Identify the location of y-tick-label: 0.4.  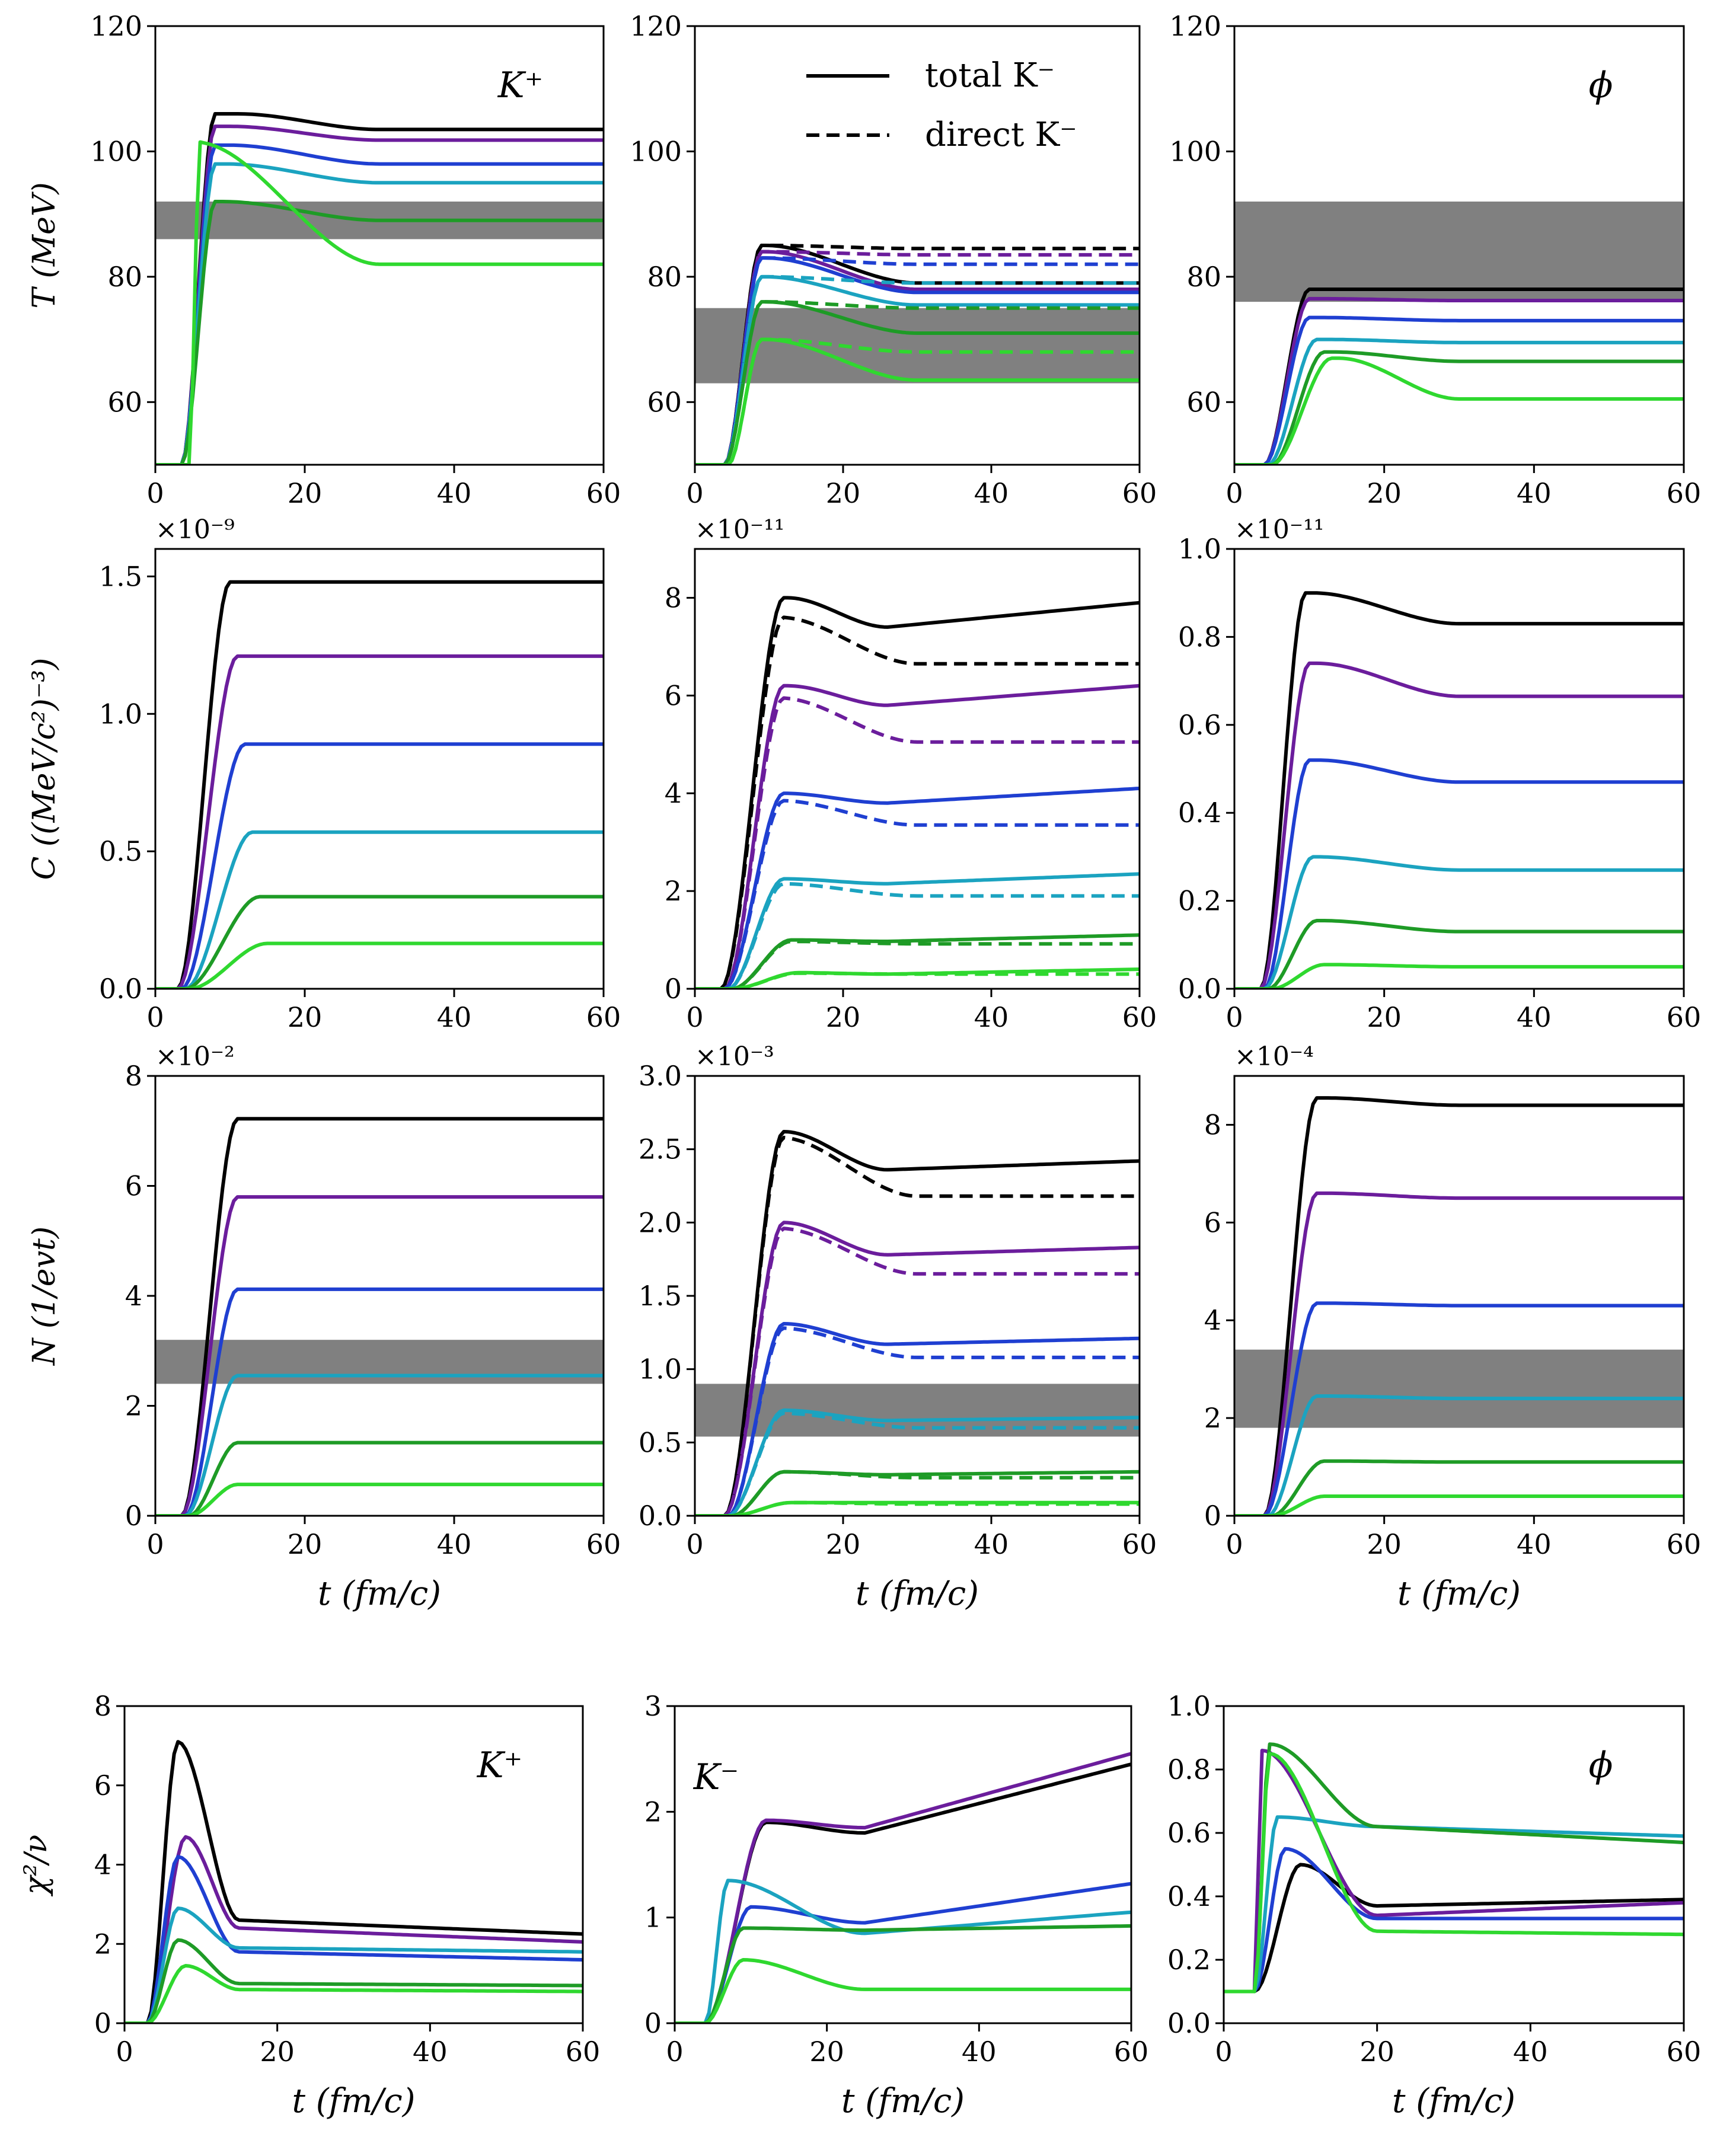
(1189, 1896).